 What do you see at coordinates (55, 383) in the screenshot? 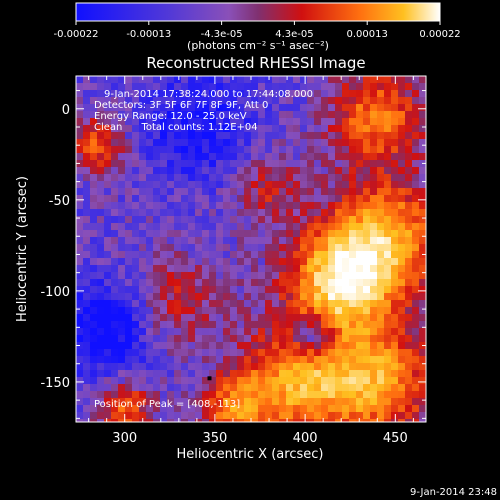
I see `y-tick-label: -150` at bounding box center [55, 383].